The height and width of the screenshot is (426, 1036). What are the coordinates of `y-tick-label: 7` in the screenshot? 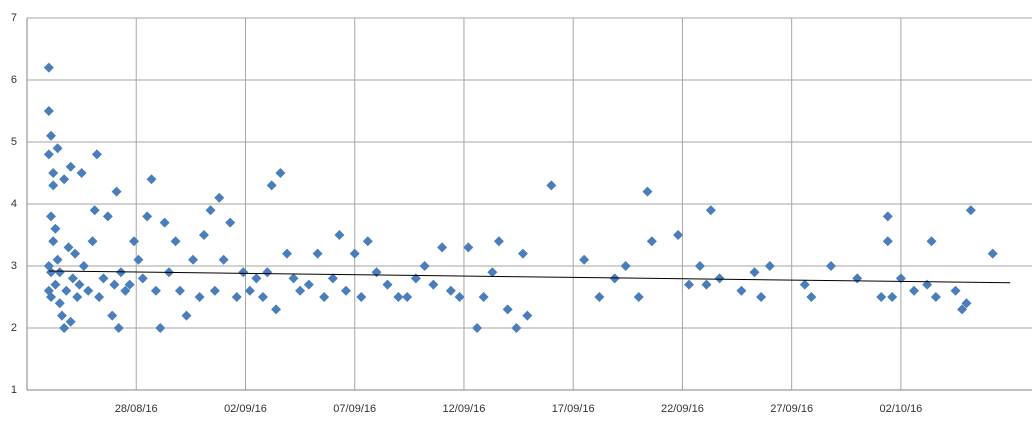 It's located at (14, 18).